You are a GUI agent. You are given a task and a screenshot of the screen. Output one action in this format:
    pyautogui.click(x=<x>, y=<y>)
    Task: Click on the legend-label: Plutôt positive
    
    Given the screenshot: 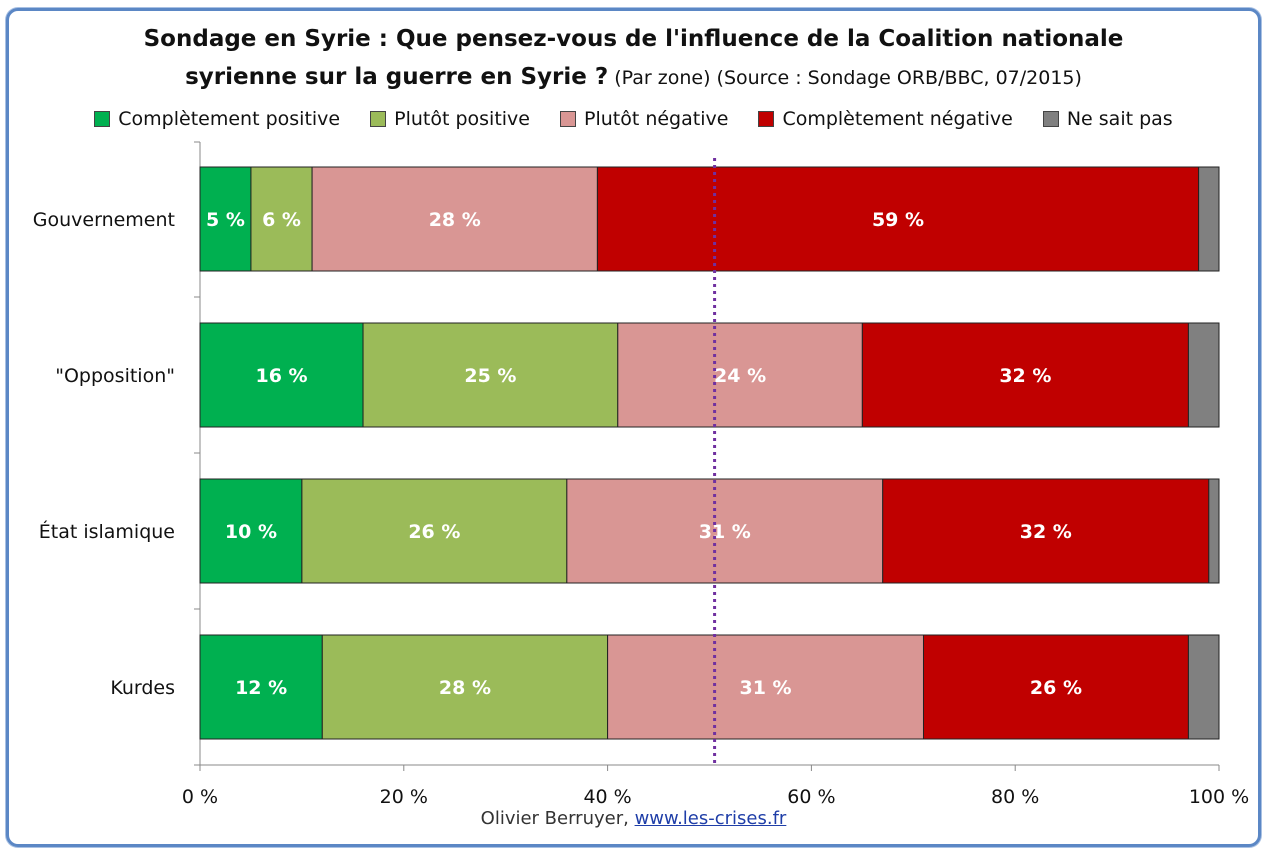 What is the action you would take?
    pyautogui.click(x=462, y=119)
    